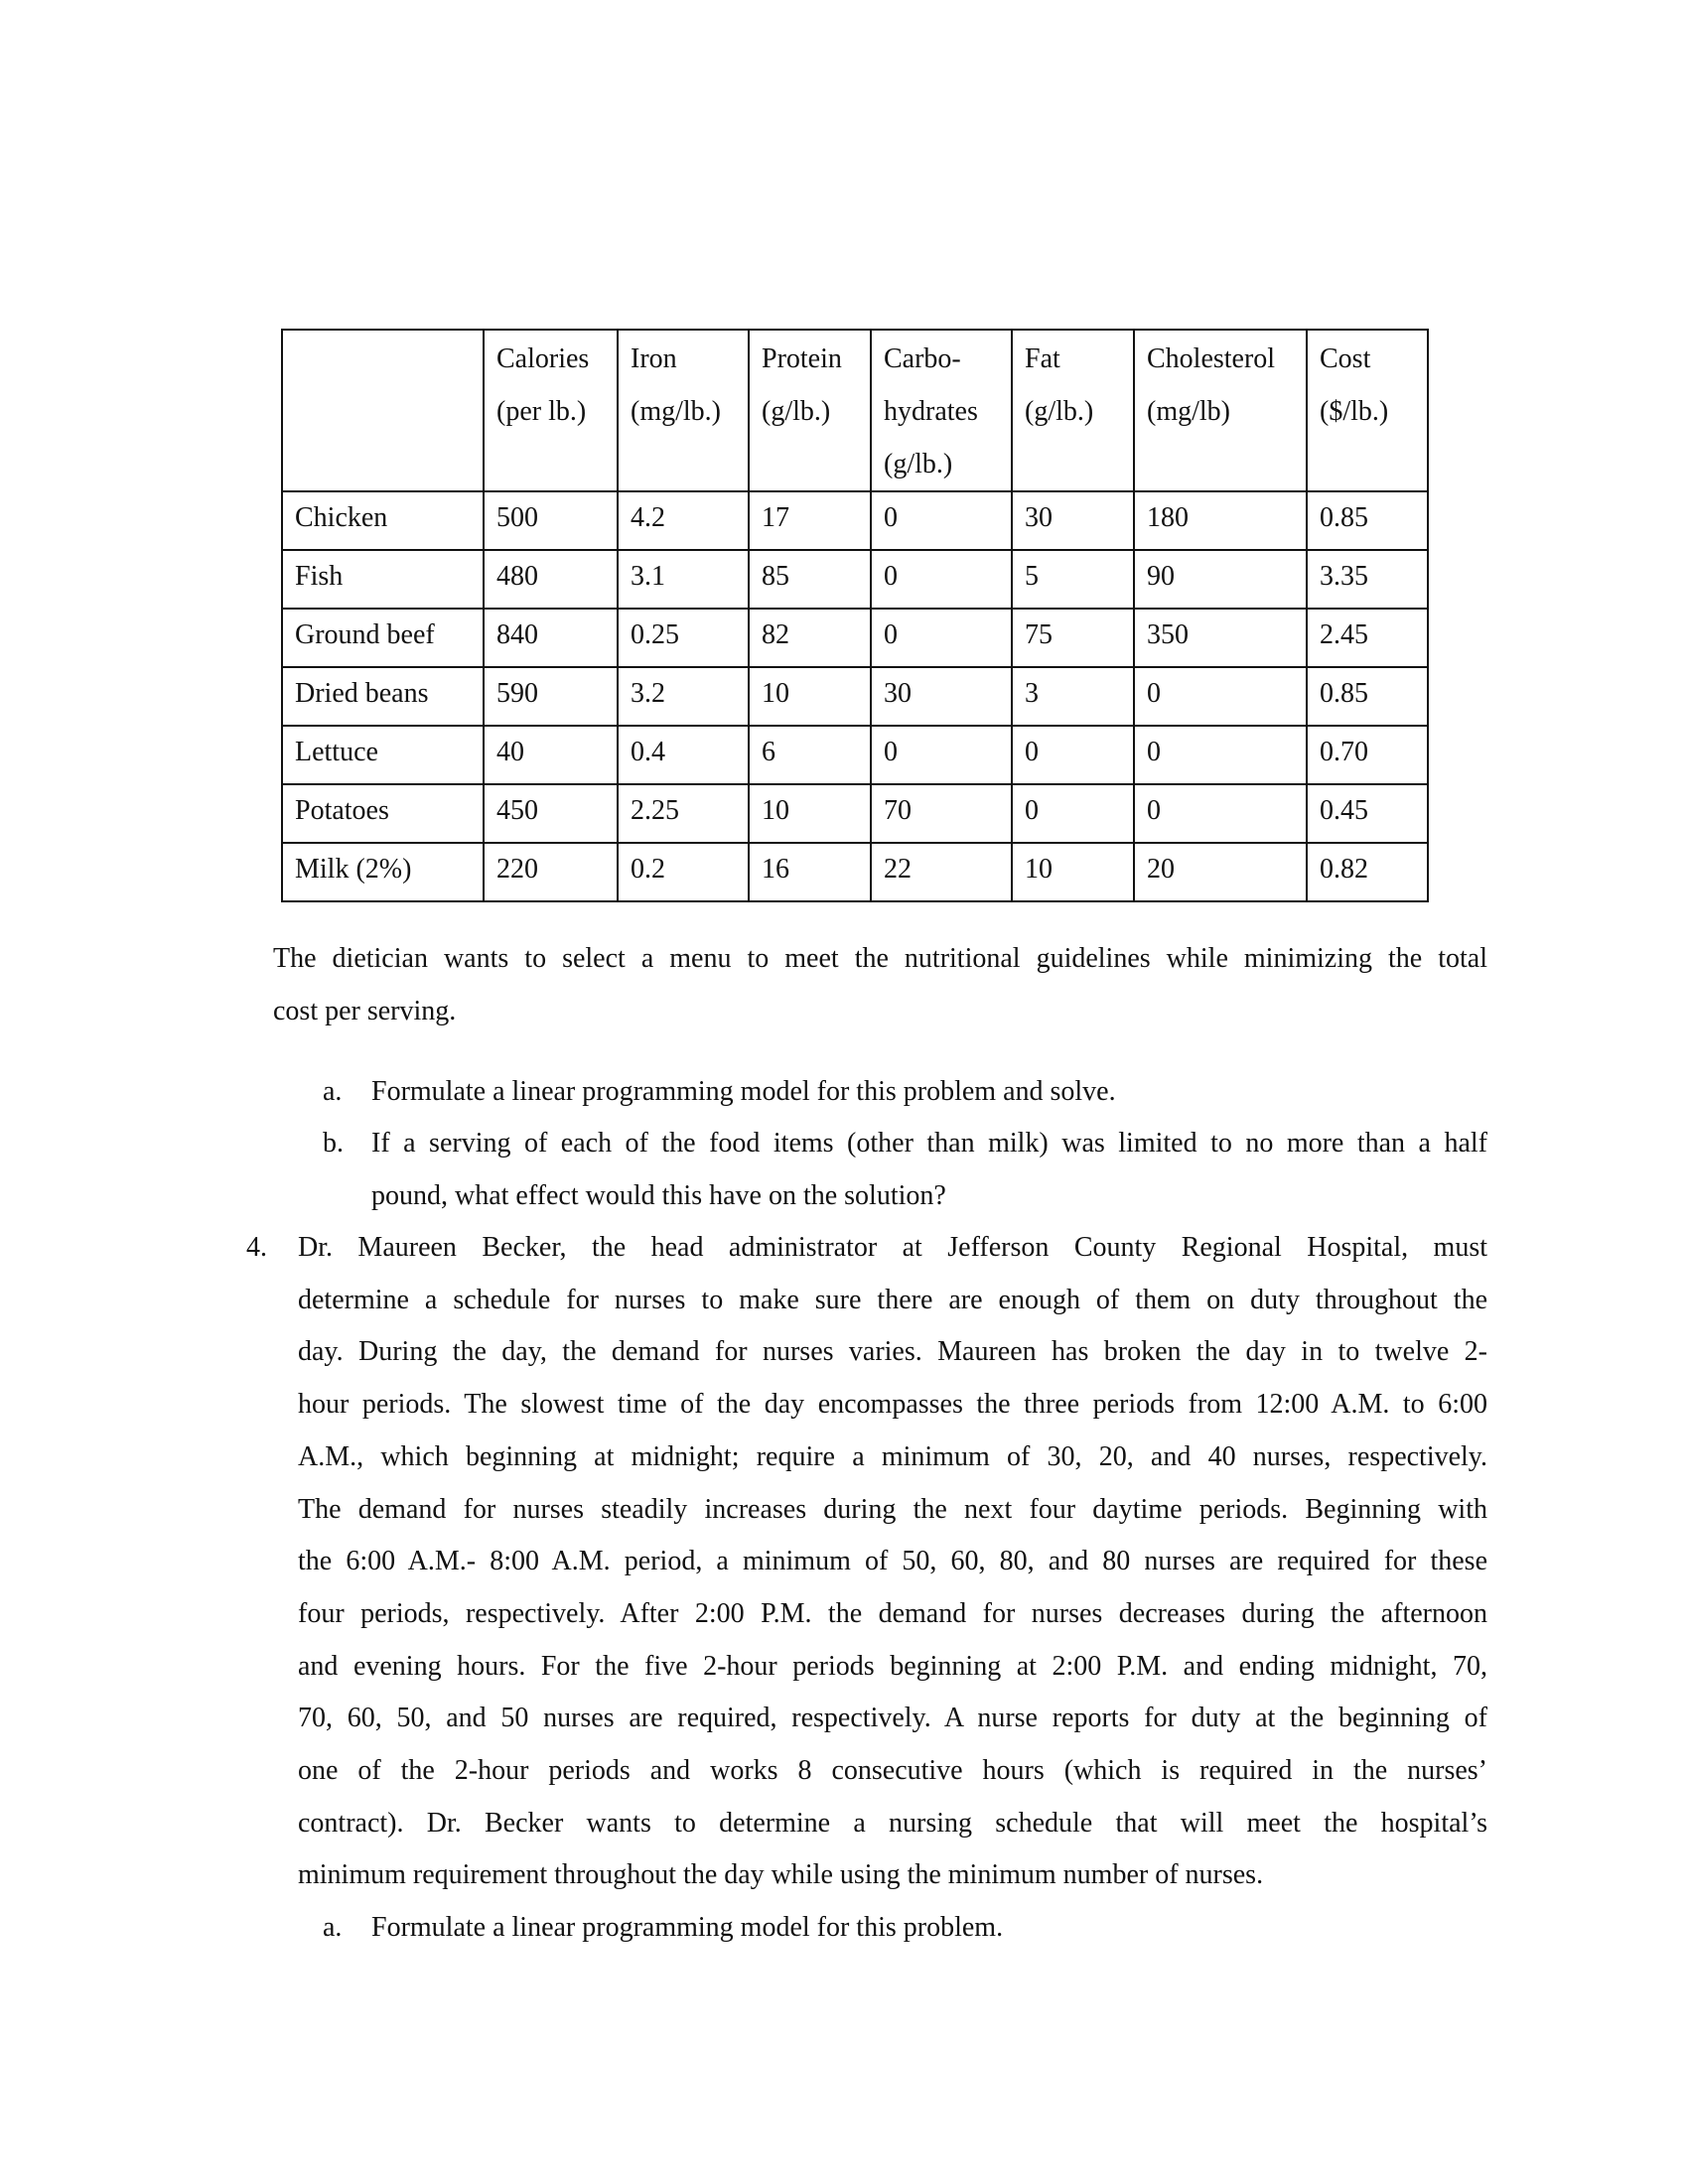 This screenshot has height=2184, width=1688. I want to click on table-cell: 2.45, so click(1367, 638).